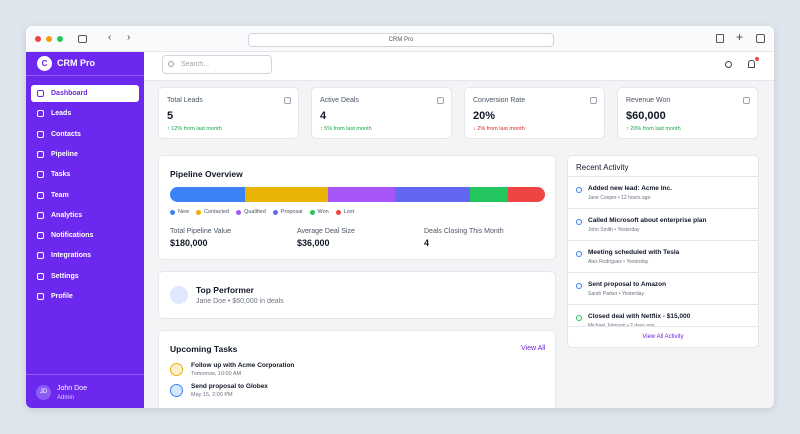 Image resolution: width=800 pixels, height=434 pixels. What do you see at coordinates (65, 276) in the screenshot?
I see `nav-label: Settings` at bounding box center [65, 276].